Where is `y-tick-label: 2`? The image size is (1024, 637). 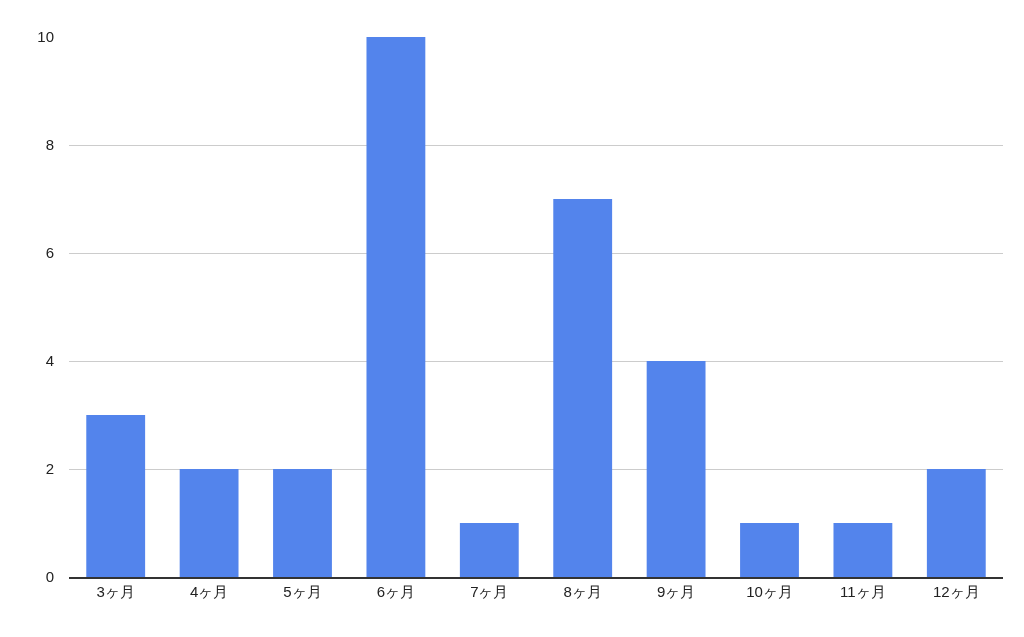 y-tick-label: 2 is located at coordinates (49, 469).